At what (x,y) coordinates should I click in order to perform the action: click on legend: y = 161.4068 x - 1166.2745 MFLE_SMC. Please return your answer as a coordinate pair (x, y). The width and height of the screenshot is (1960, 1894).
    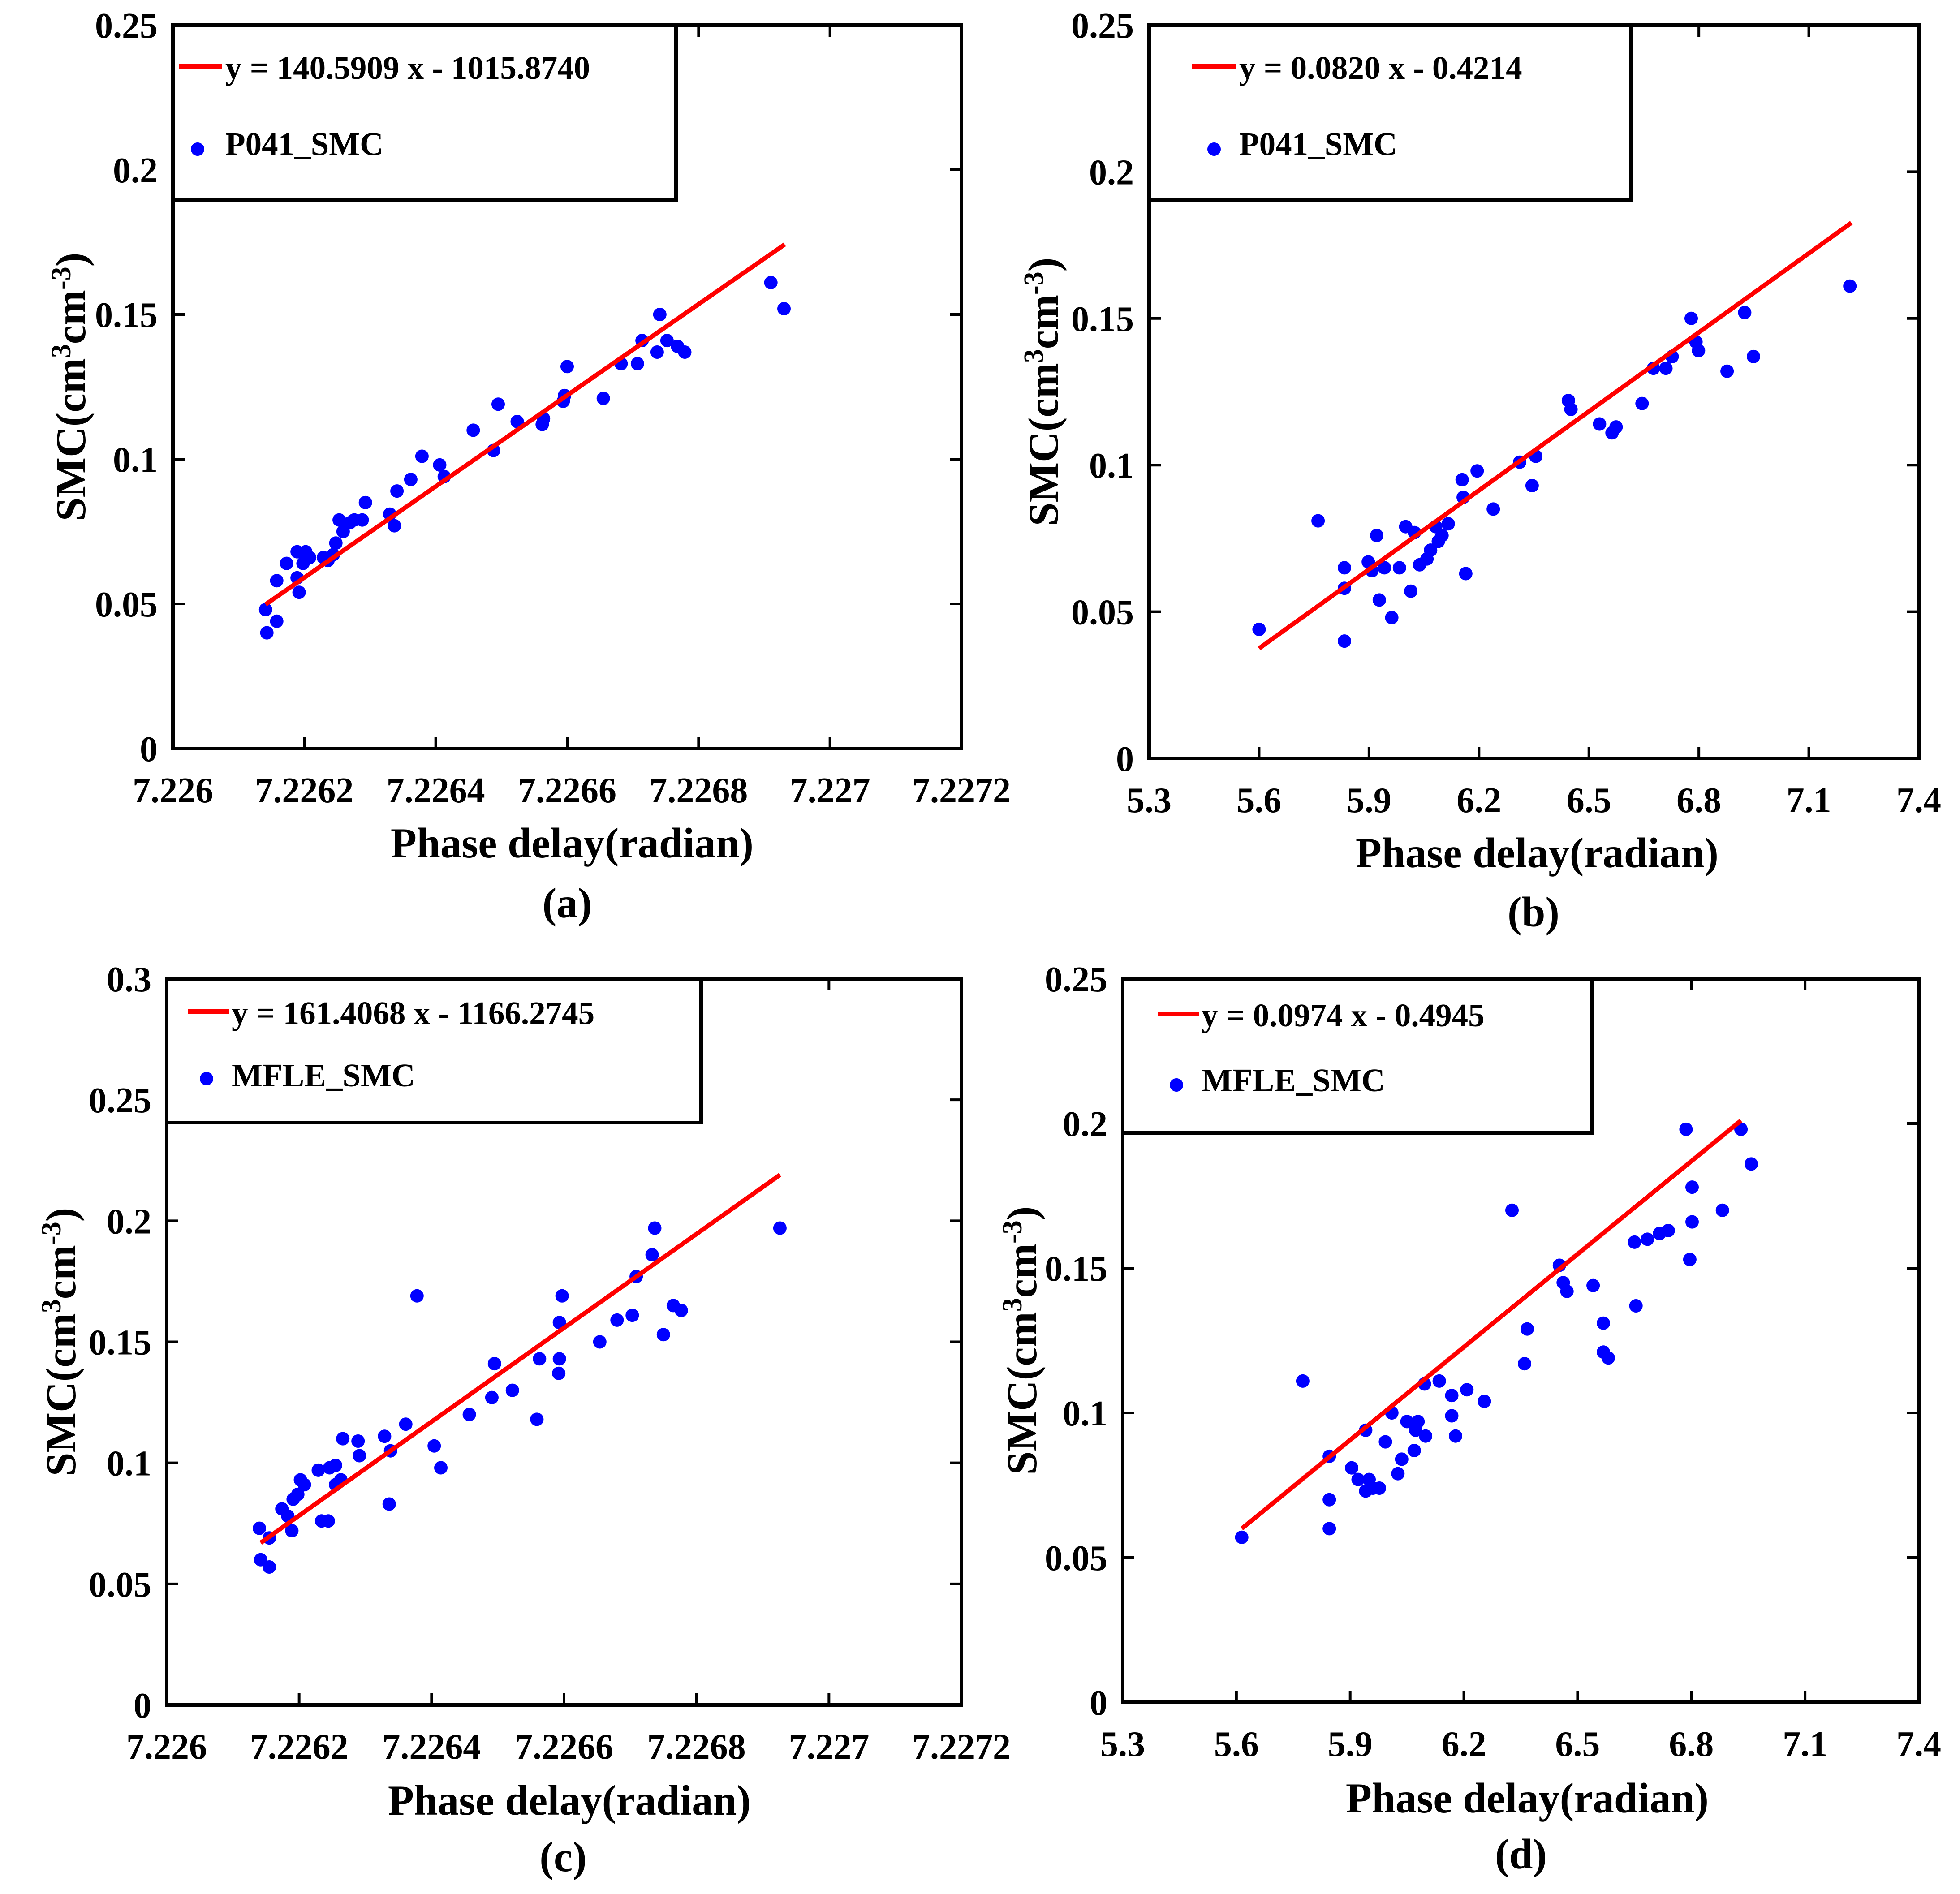
    Looking at the image, I should click on (434, 1050).